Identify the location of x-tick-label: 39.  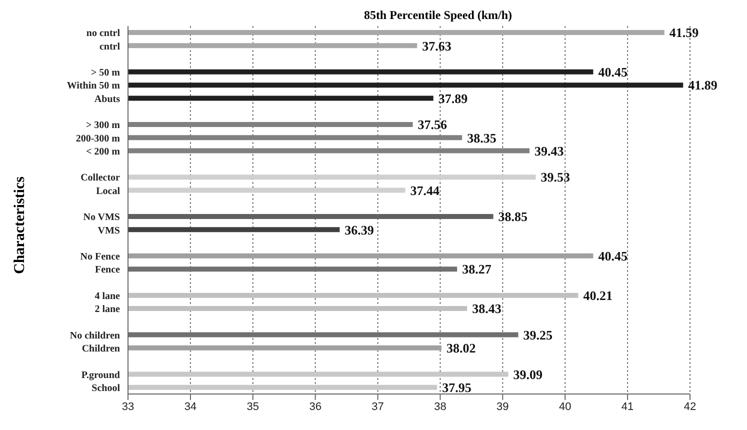
(502, 406).